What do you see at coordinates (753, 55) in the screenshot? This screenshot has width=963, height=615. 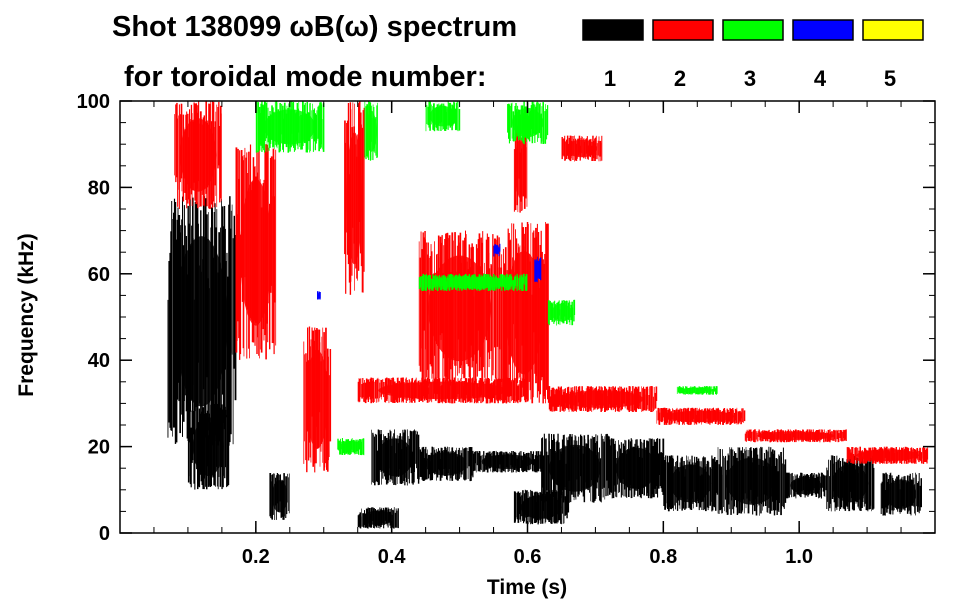 I see `legend: 1 2 3 4 5` at bounding box center [753, 55].